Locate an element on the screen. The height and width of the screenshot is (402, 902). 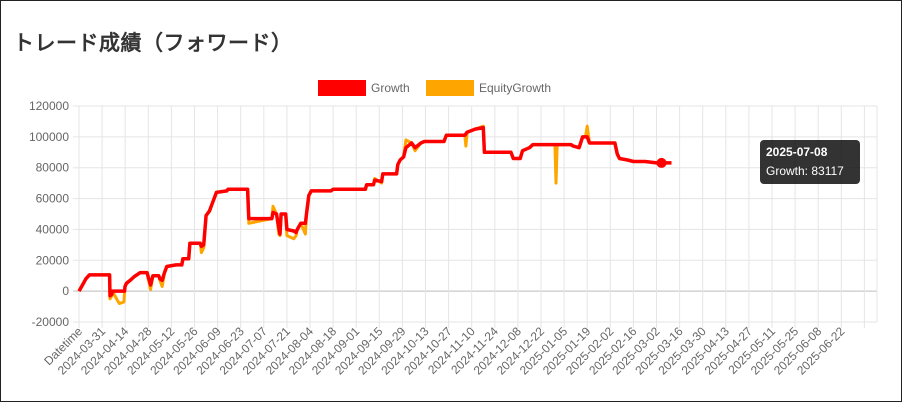
tooltip-title: 2025-07-08 is located at coordinates (797, 152).